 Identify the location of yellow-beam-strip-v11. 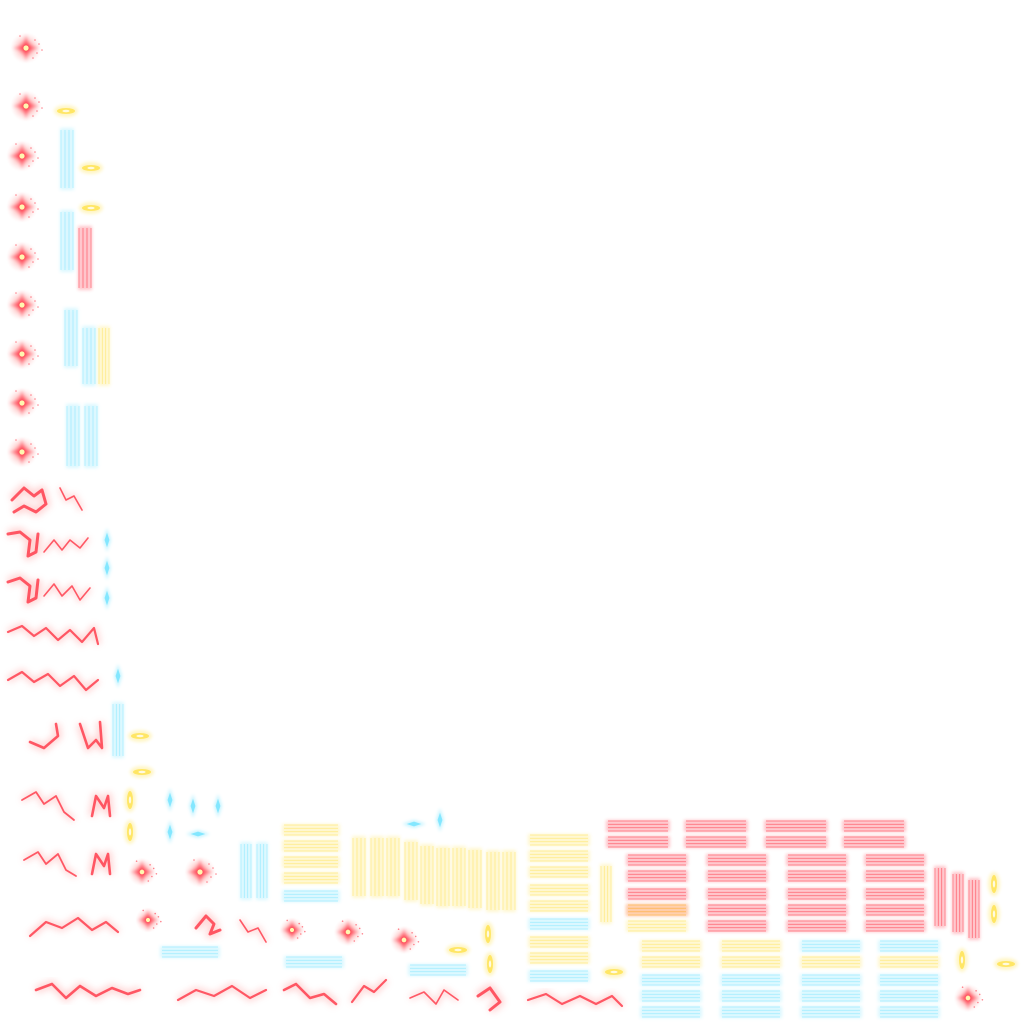
(509, 881).